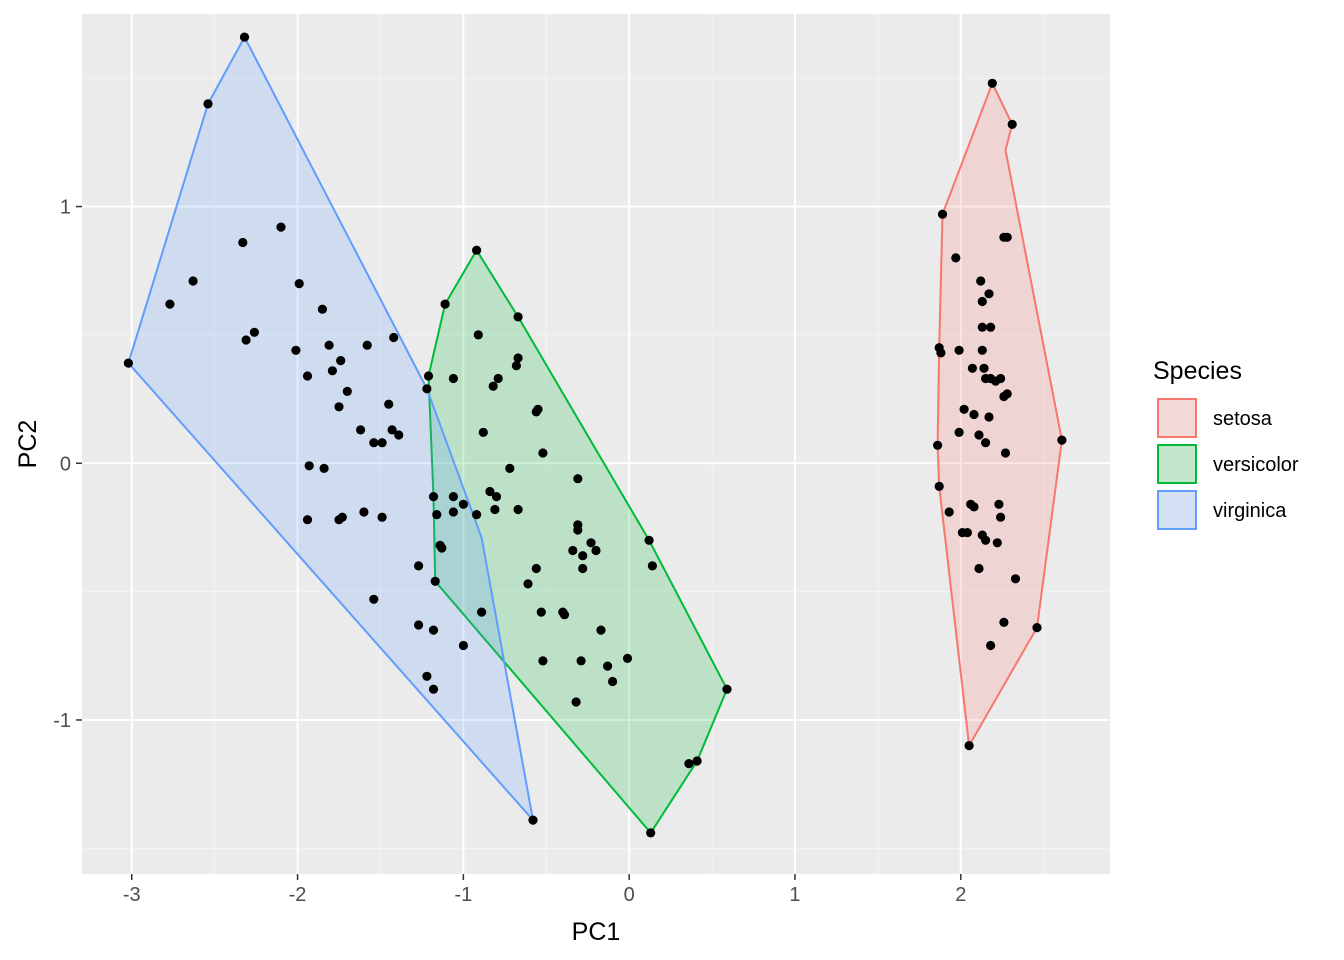 The height and width of the screenshot is (960, 1344). I want to click on legend-key-virginica, so click(1177, 510).